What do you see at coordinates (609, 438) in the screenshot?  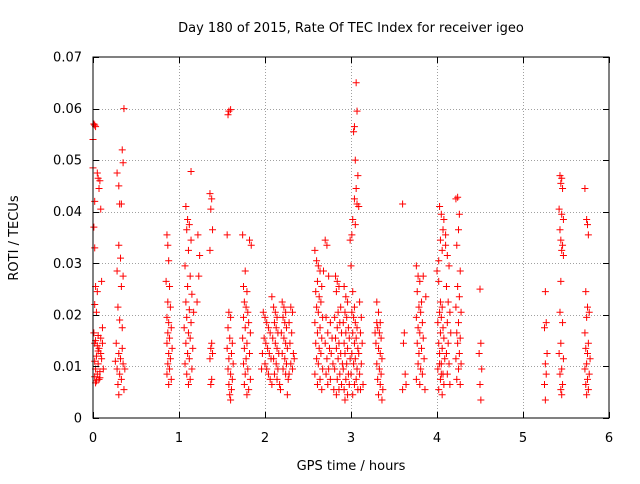 I see `x-tick-label: 6` at bounding box center [609, 438].